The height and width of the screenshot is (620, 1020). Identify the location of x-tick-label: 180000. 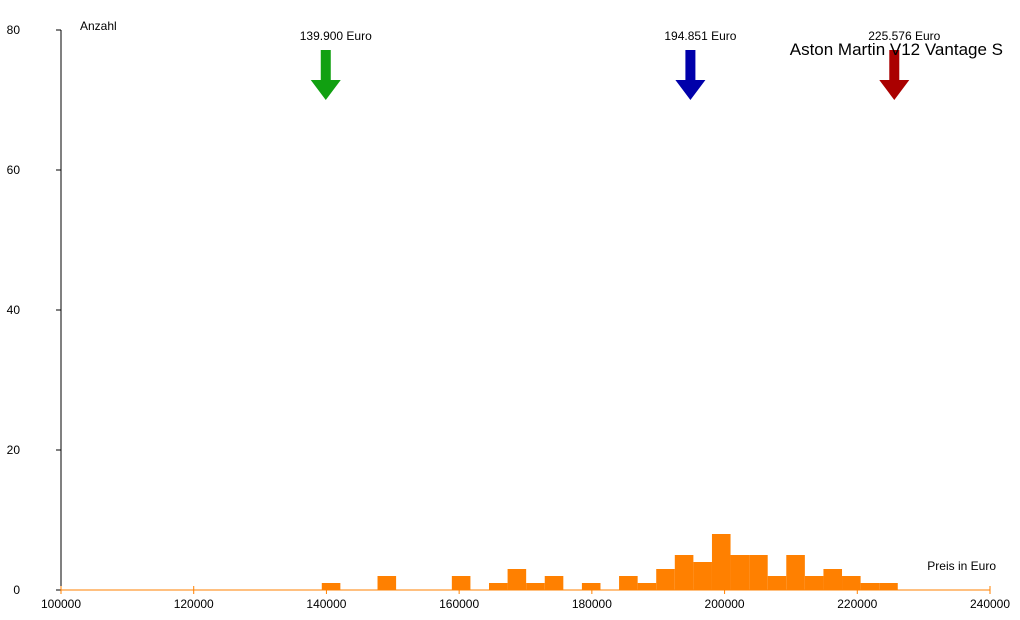
(592, 604).